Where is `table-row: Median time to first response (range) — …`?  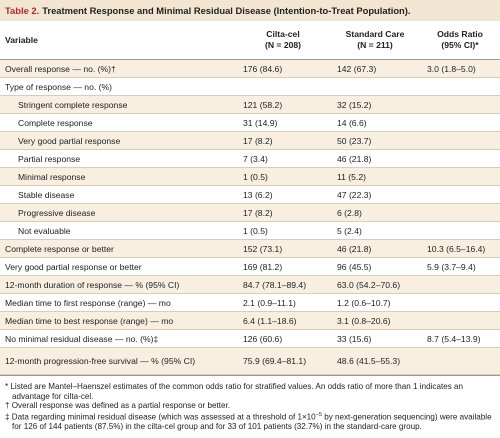
table-row: Median time to first response (range) — … is located at coordinates (250, 302).